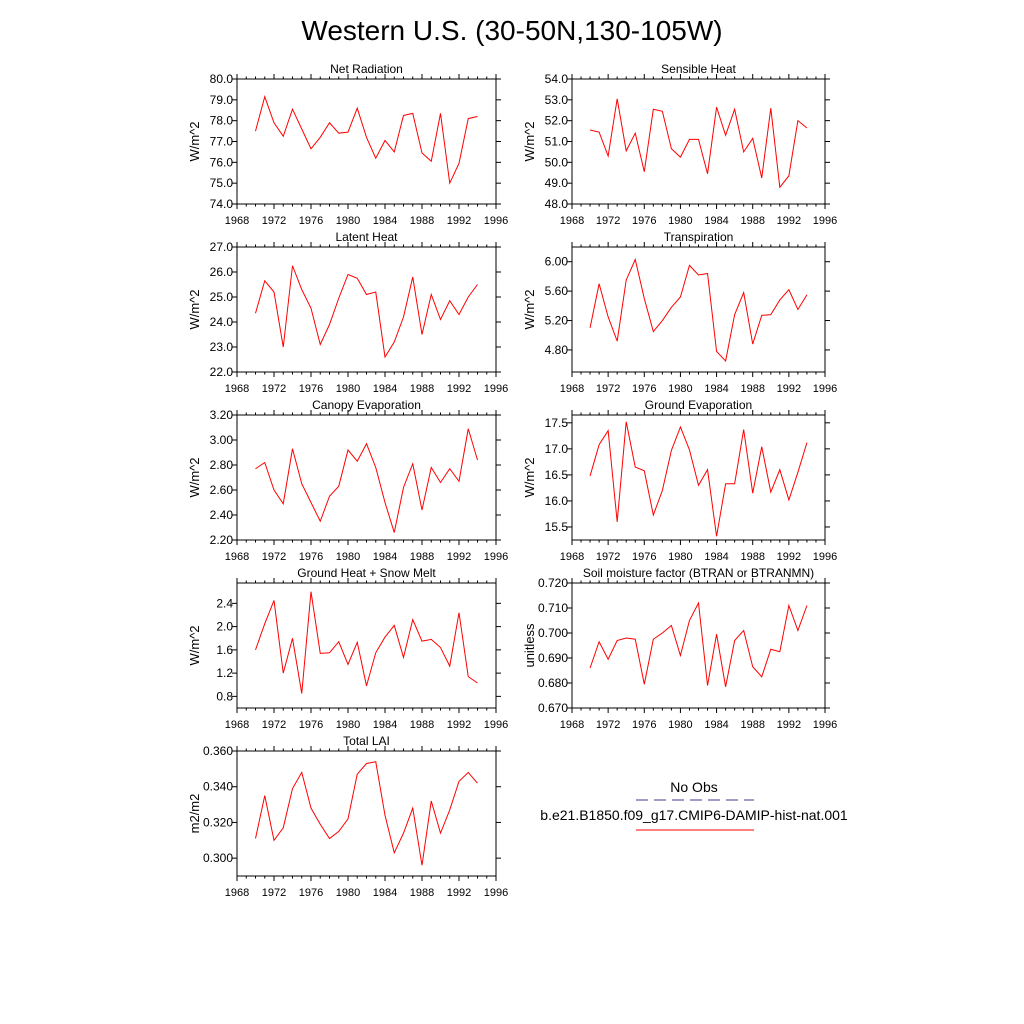 The height and width of the screenshot is (1024, 1024). Describe the element at coordinates (511, 30) in the screenshot. I see `figure-title: Western U.S. (30-50N,130-105W)` at that location.